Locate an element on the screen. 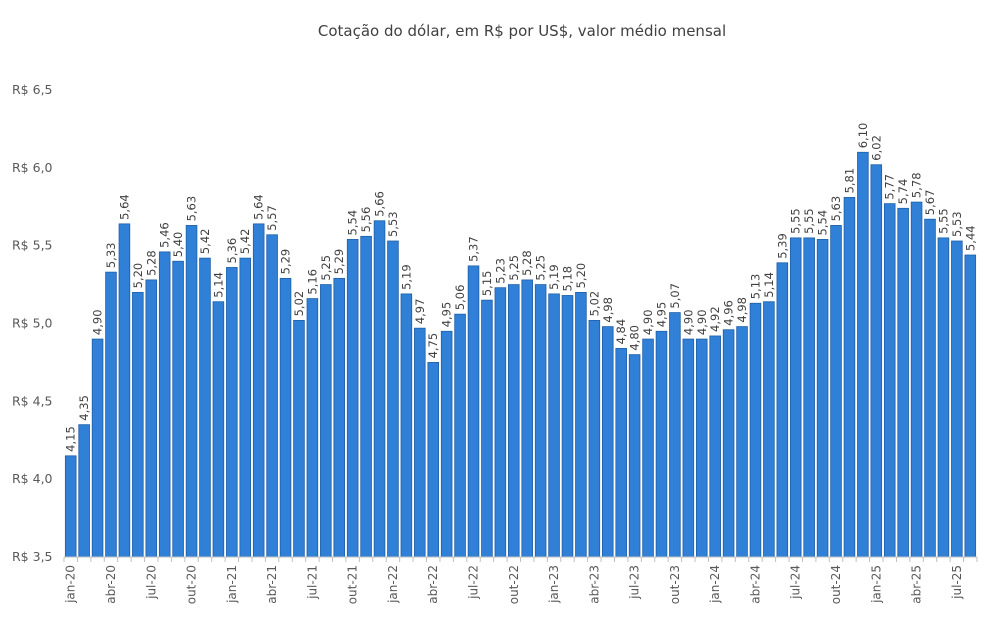 The width and height of the screenshot is (1004, 629). data-label: 5,14 is located at coordinates (769, 285).